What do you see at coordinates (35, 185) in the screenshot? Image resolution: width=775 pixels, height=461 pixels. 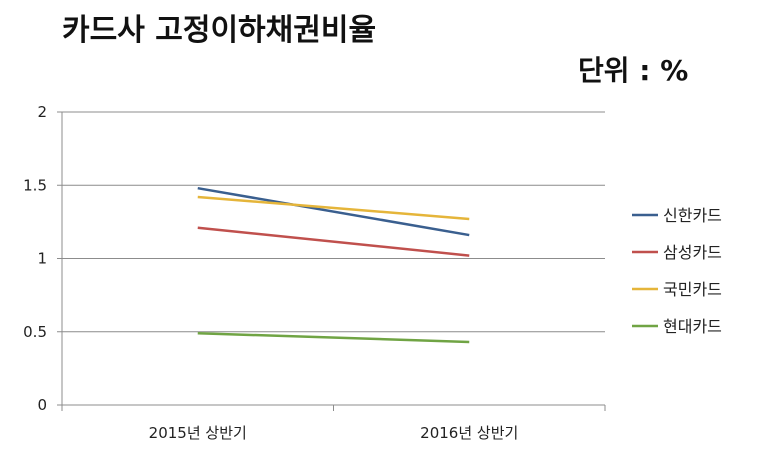 I see `y-tick-label: 1.5` at bounding box center [35, 185].